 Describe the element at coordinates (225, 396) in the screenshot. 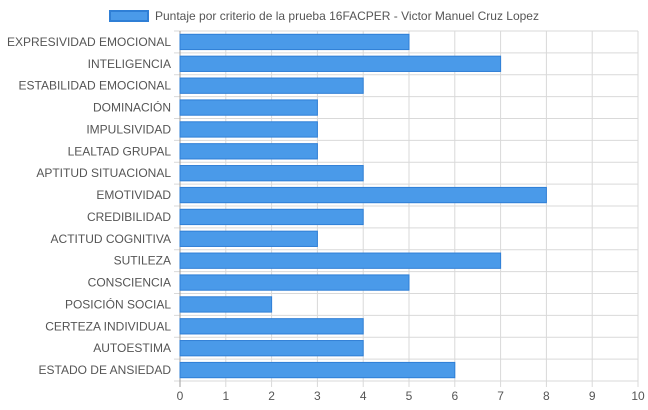

I see `x-tick-label: 1` at that location.